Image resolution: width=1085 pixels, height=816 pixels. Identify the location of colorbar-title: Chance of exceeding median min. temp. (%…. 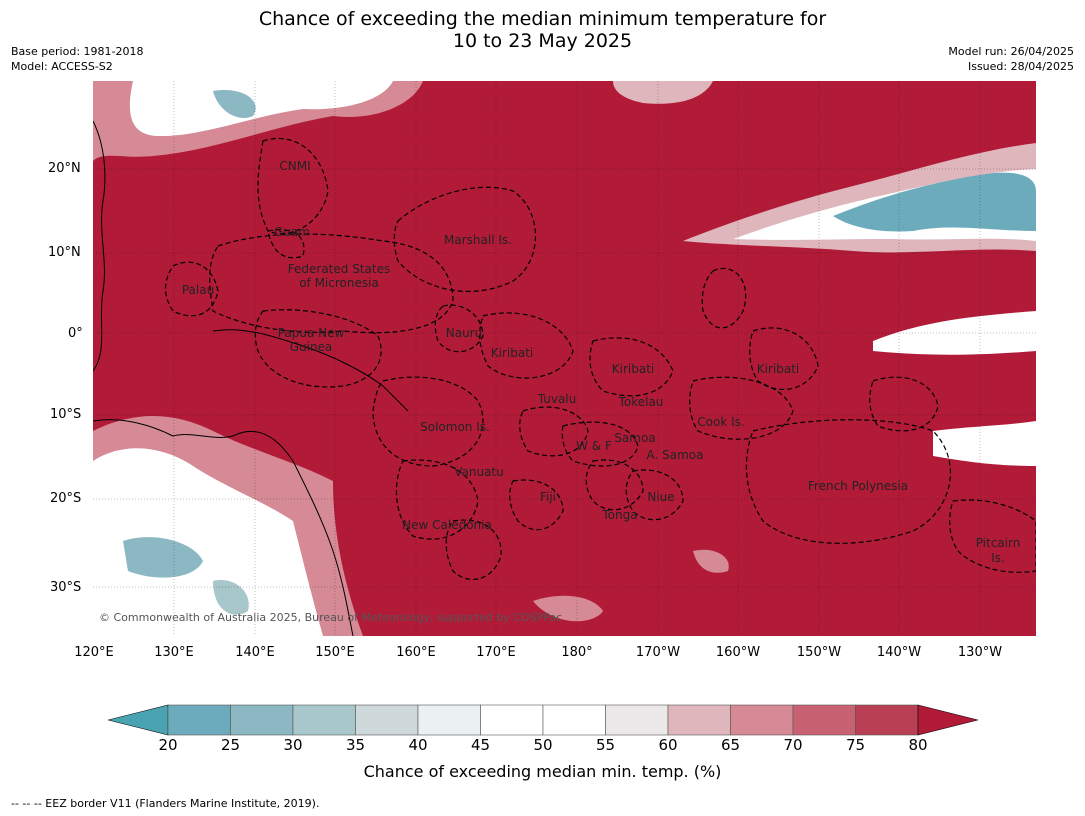
(542, 771).